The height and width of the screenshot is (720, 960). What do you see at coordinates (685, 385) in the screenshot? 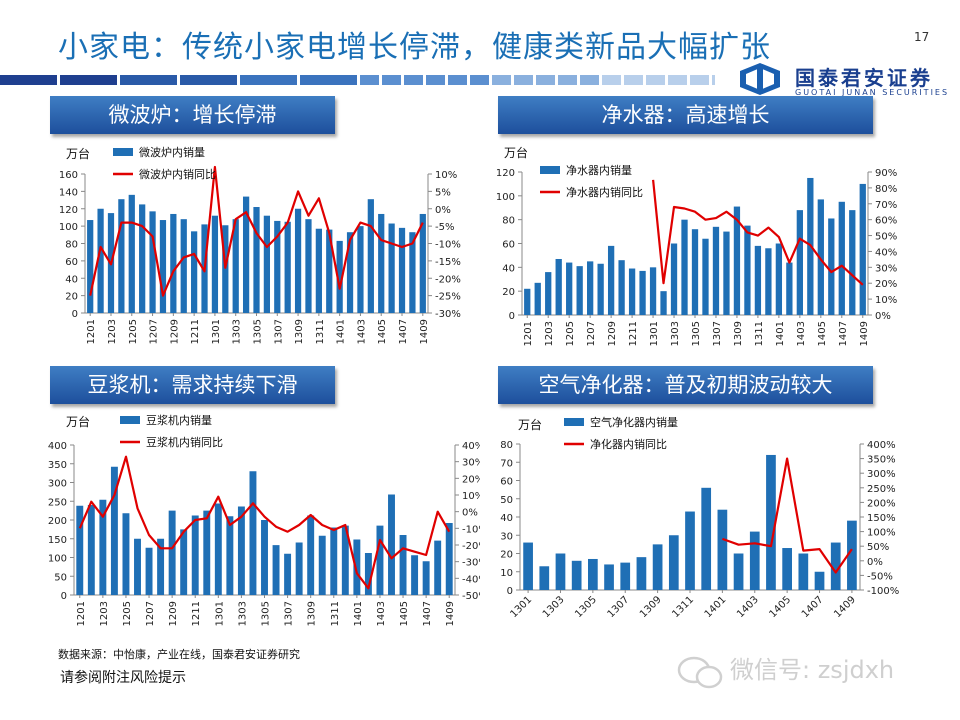
I see `banner-air-purifier: 空气净化器：普及初期波动较大` at bounding box center [685, 385].